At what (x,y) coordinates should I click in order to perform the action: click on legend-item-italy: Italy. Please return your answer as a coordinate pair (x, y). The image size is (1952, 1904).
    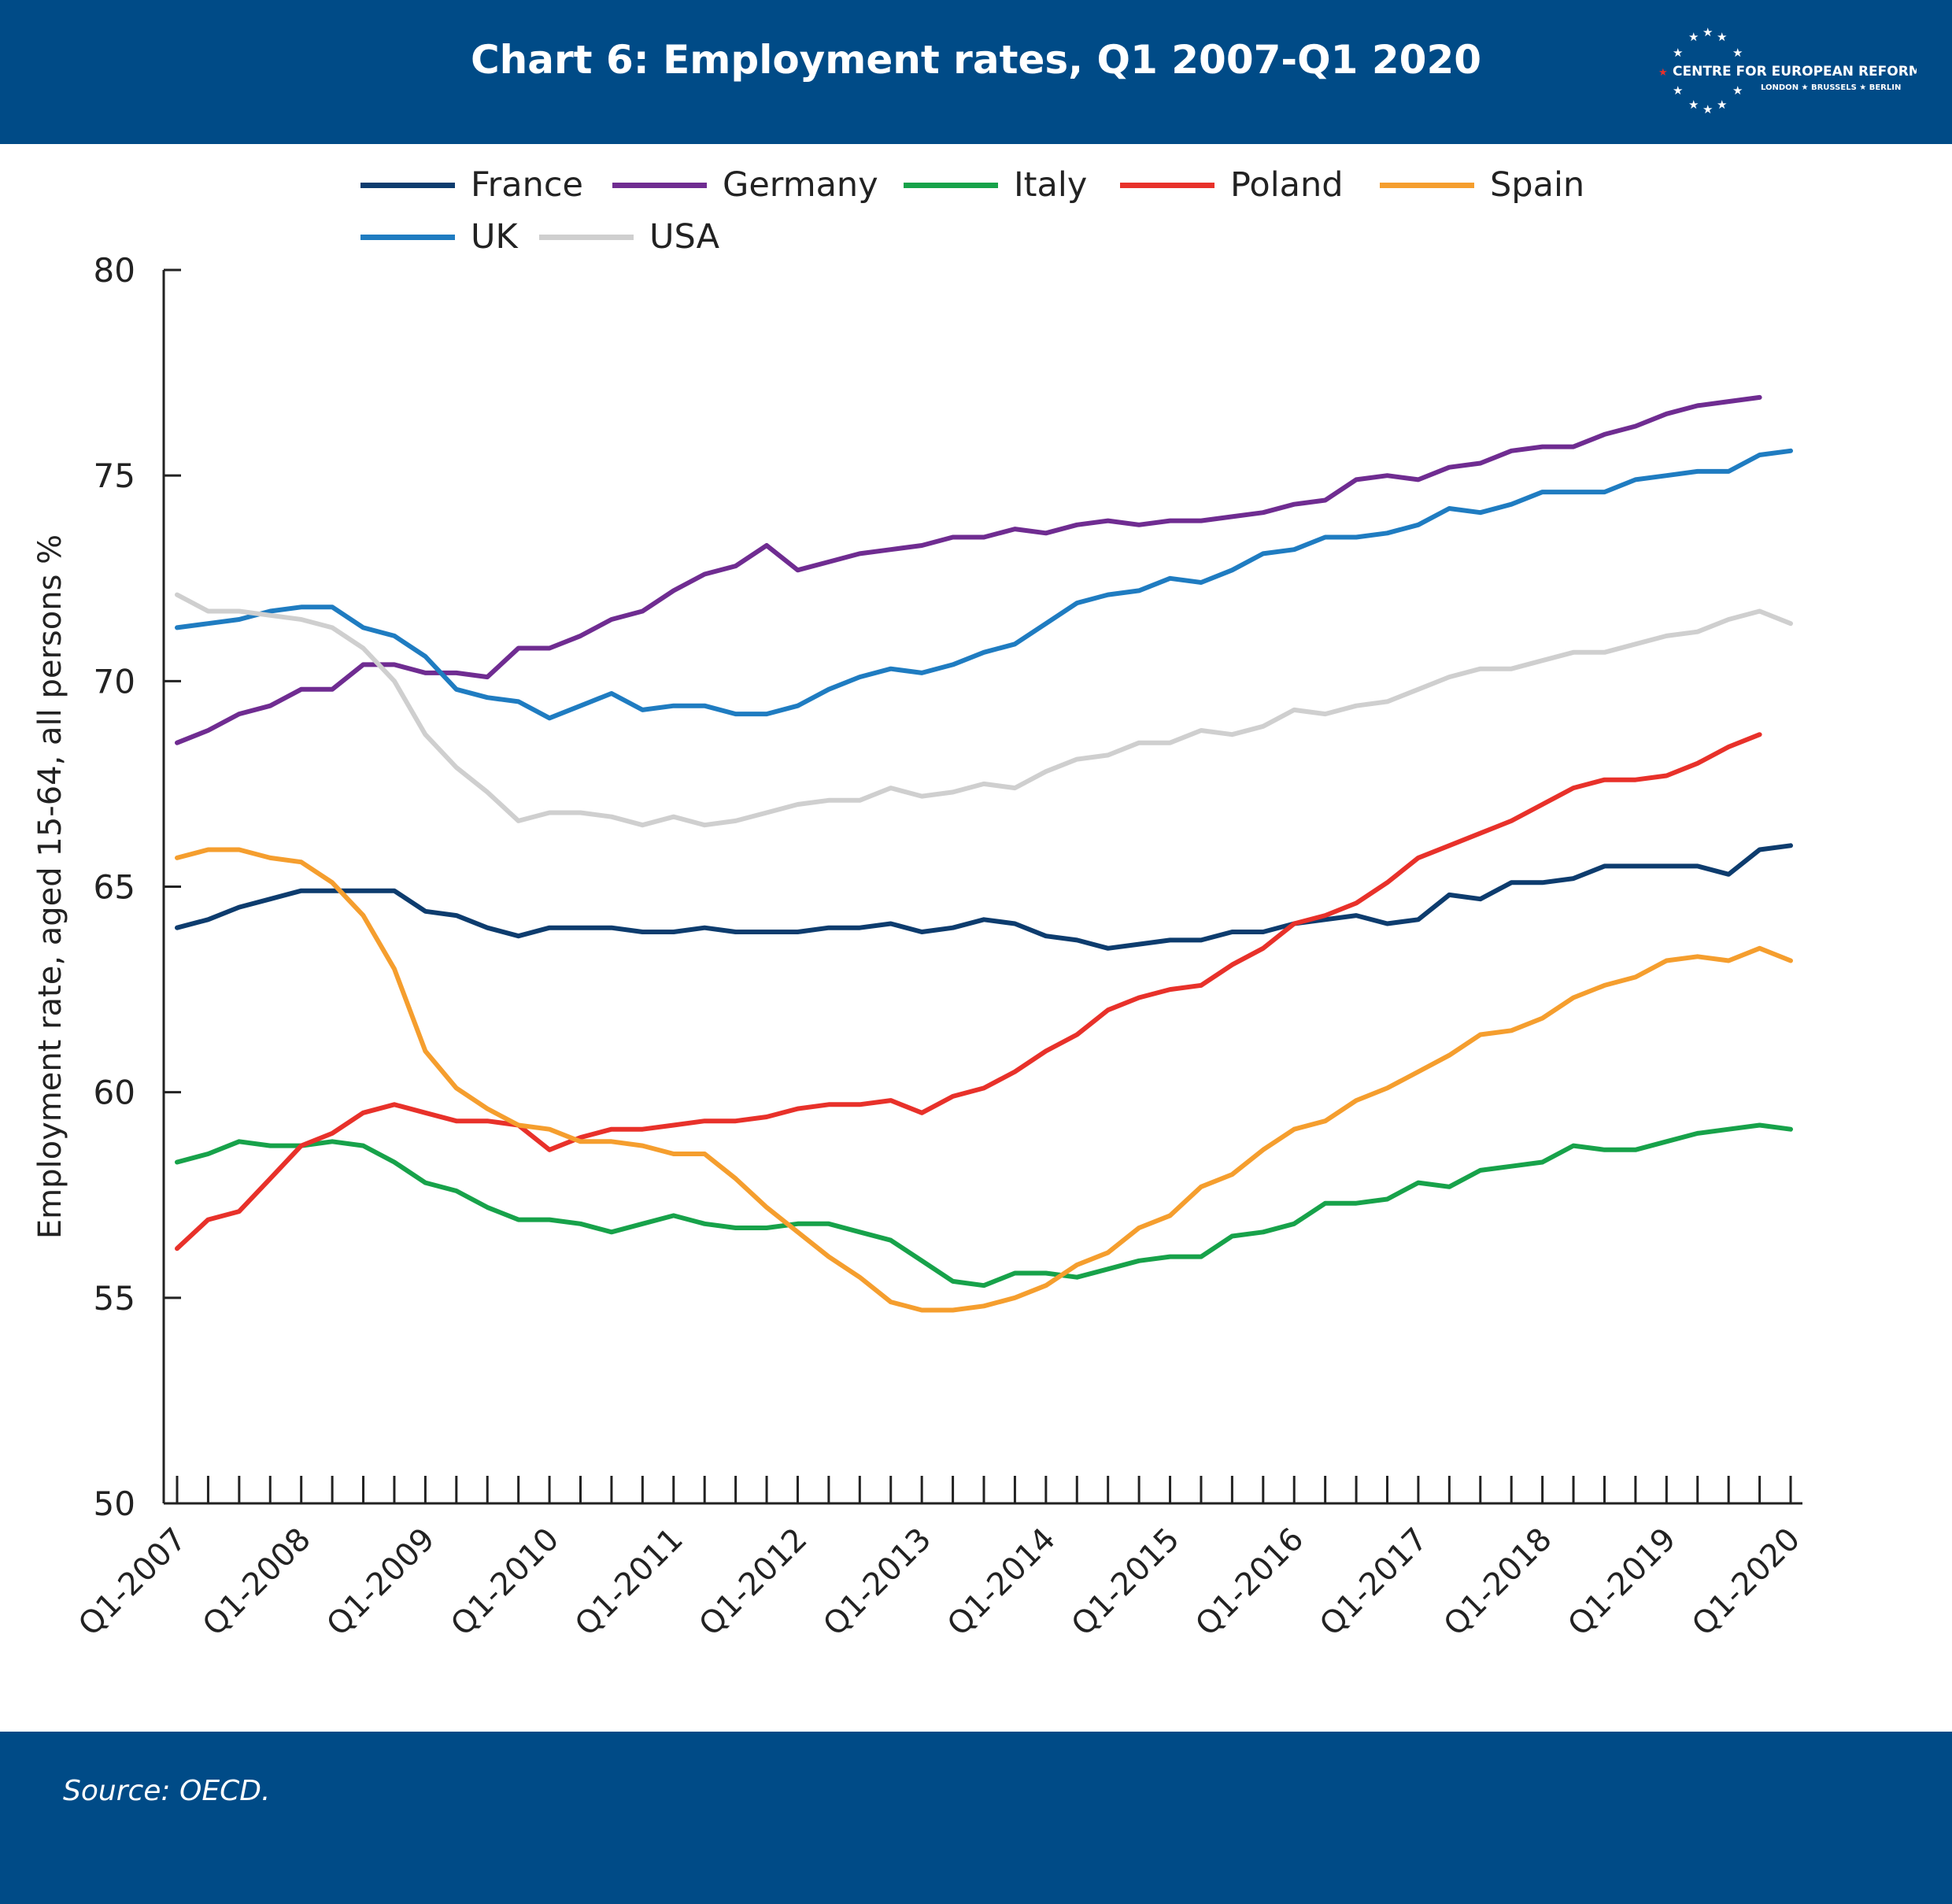
    Looking at the image, I should click on (995, 185).